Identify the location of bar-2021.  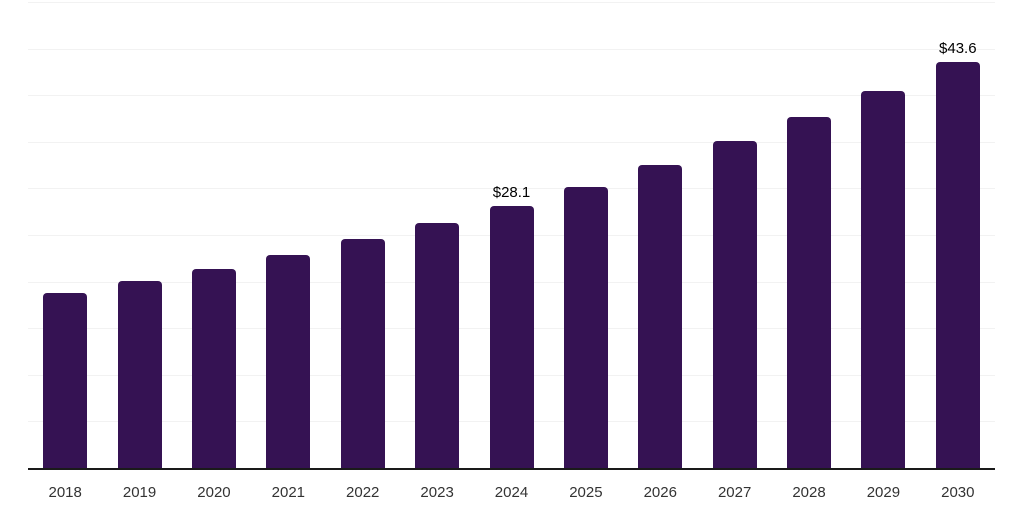
(288, 361).